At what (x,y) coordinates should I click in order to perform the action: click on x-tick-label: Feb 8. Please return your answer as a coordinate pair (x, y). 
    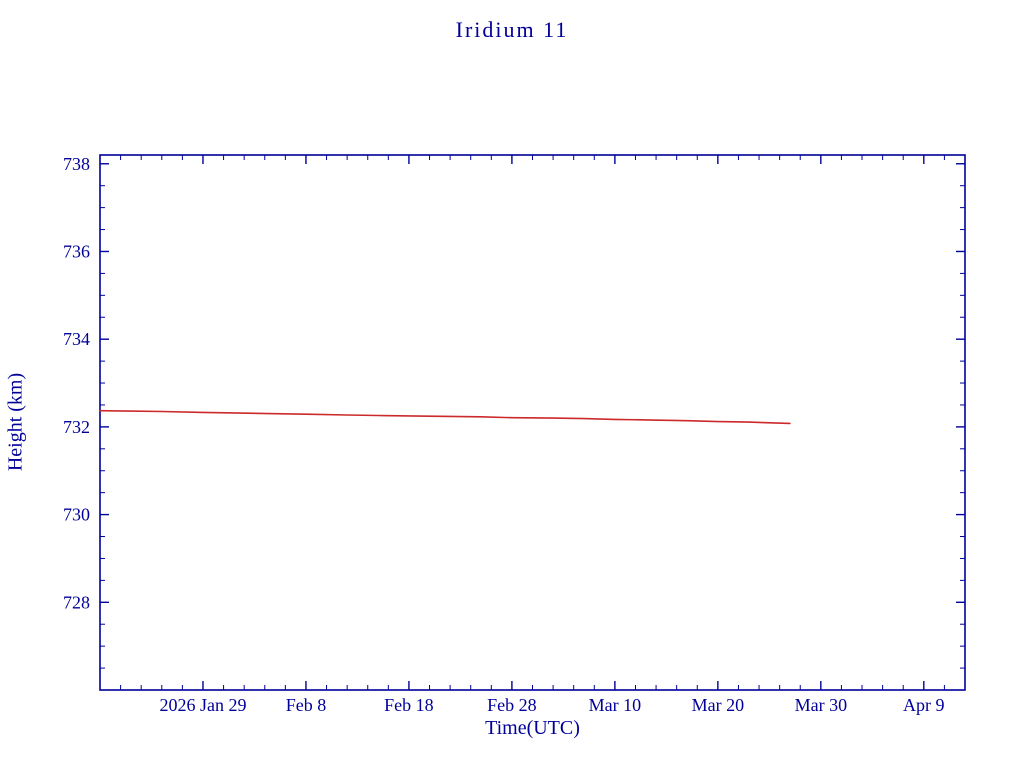
    Looking at the image, I should click on (306, 705).